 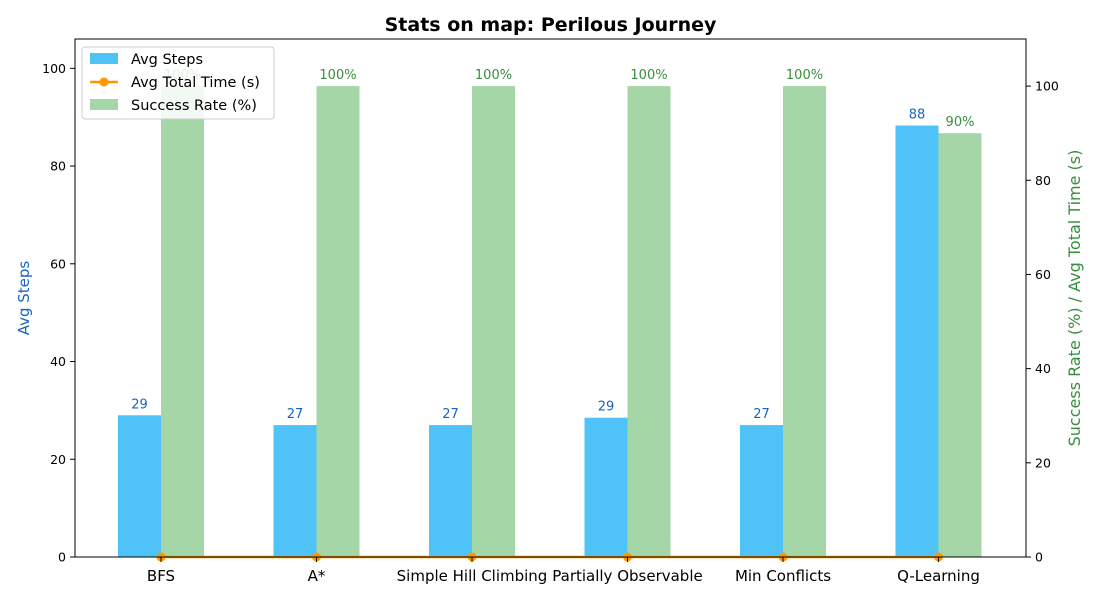 What do you see at coordinates (194, 106) in the screenshot?
I see `legend-label-success-rate: Success Rate (%)` at bounding box center [194, 106].